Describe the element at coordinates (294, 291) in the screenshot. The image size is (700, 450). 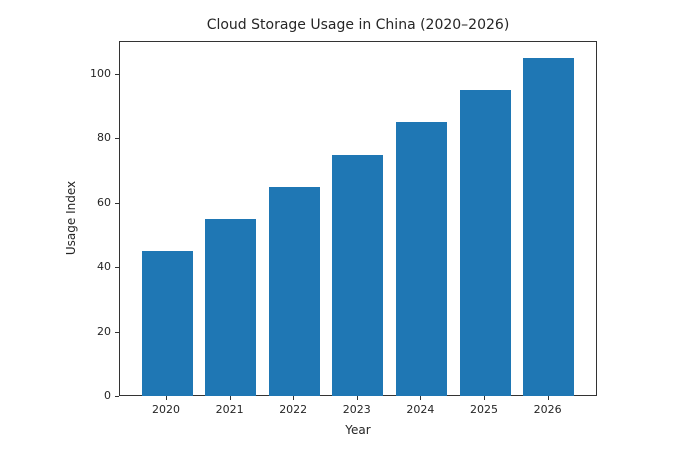
I see `bar-2022` at that location.